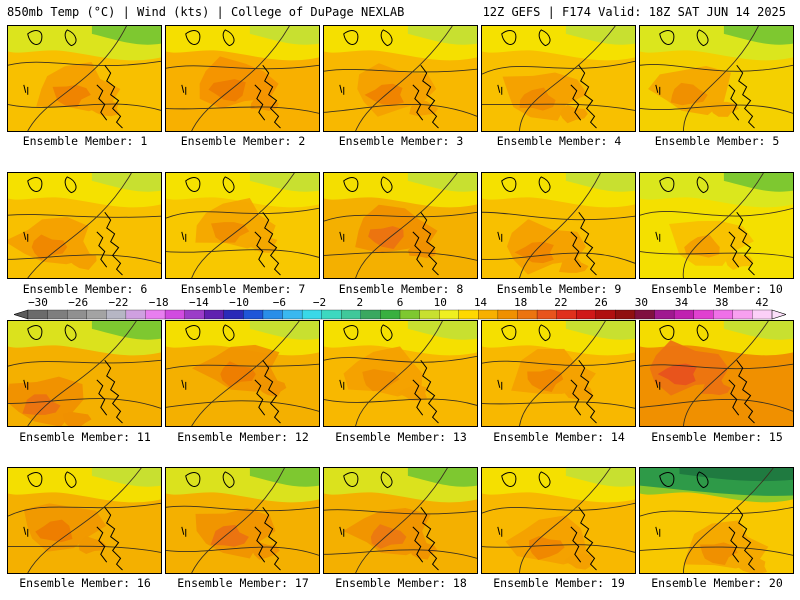  Describe the element at coordinates (401, 141) in the screenshot. I see `ensemble-member-label: Ensemble Member: 3` at that location.